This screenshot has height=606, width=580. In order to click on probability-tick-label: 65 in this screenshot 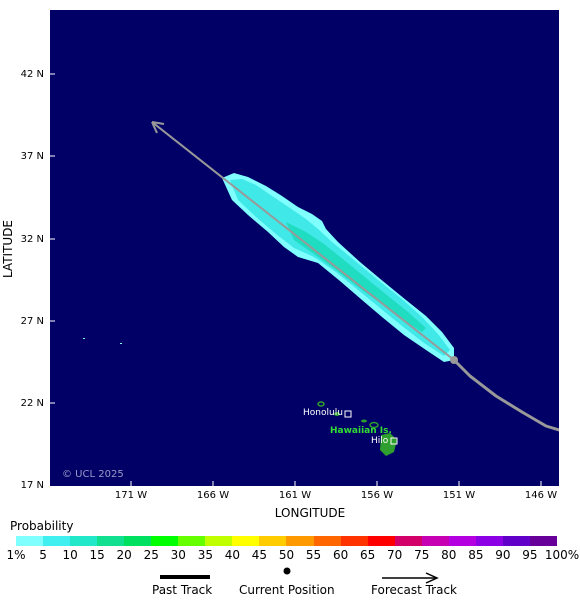, I will do `click(368, 555)`.